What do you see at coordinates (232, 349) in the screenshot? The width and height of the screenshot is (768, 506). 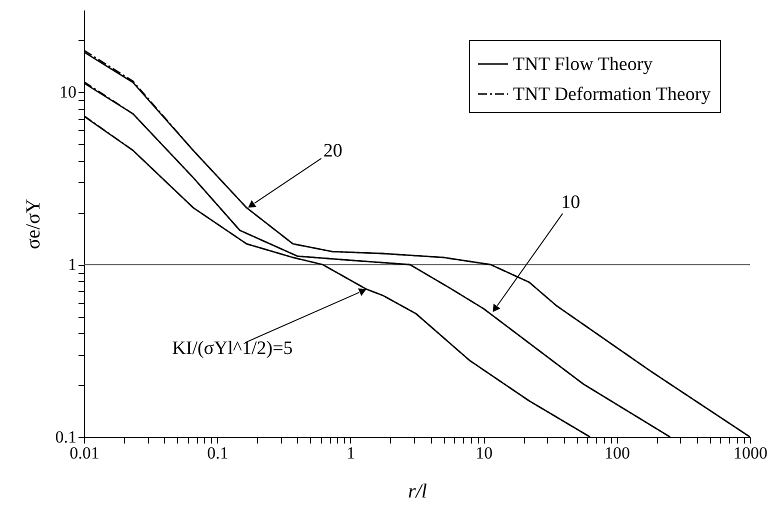 I see `annotation: KI/(σYl^1/2)=5` at bounding box center [232, 349].